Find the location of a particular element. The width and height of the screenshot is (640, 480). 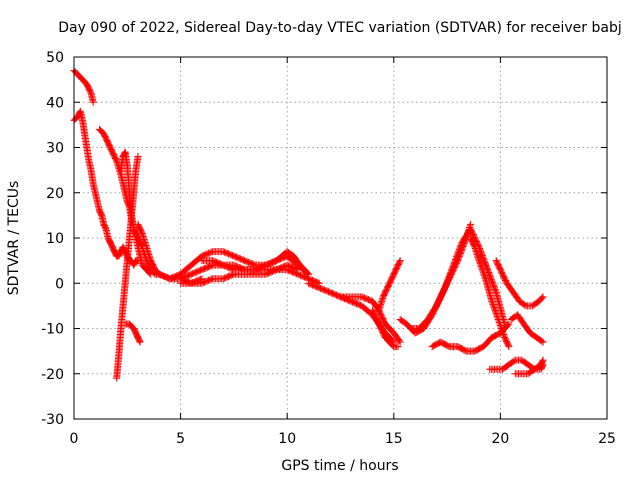

y-tick-label: -20 is located at coordinates (52, 375).